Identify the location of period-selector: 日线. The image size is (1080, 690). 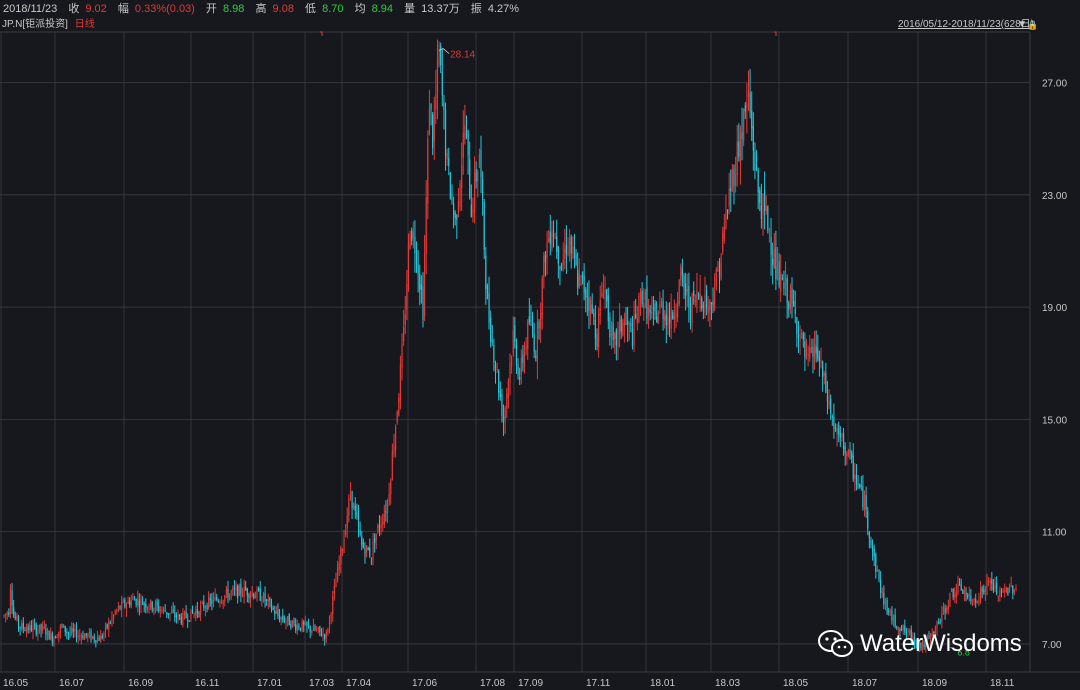
(84, 24).